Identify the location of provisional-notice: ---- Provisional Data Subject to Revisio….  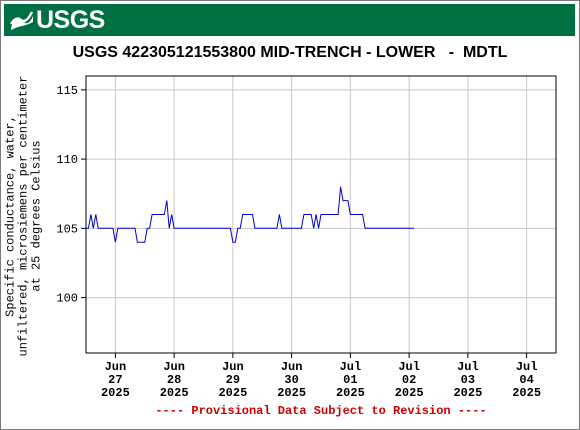
(321, 411).